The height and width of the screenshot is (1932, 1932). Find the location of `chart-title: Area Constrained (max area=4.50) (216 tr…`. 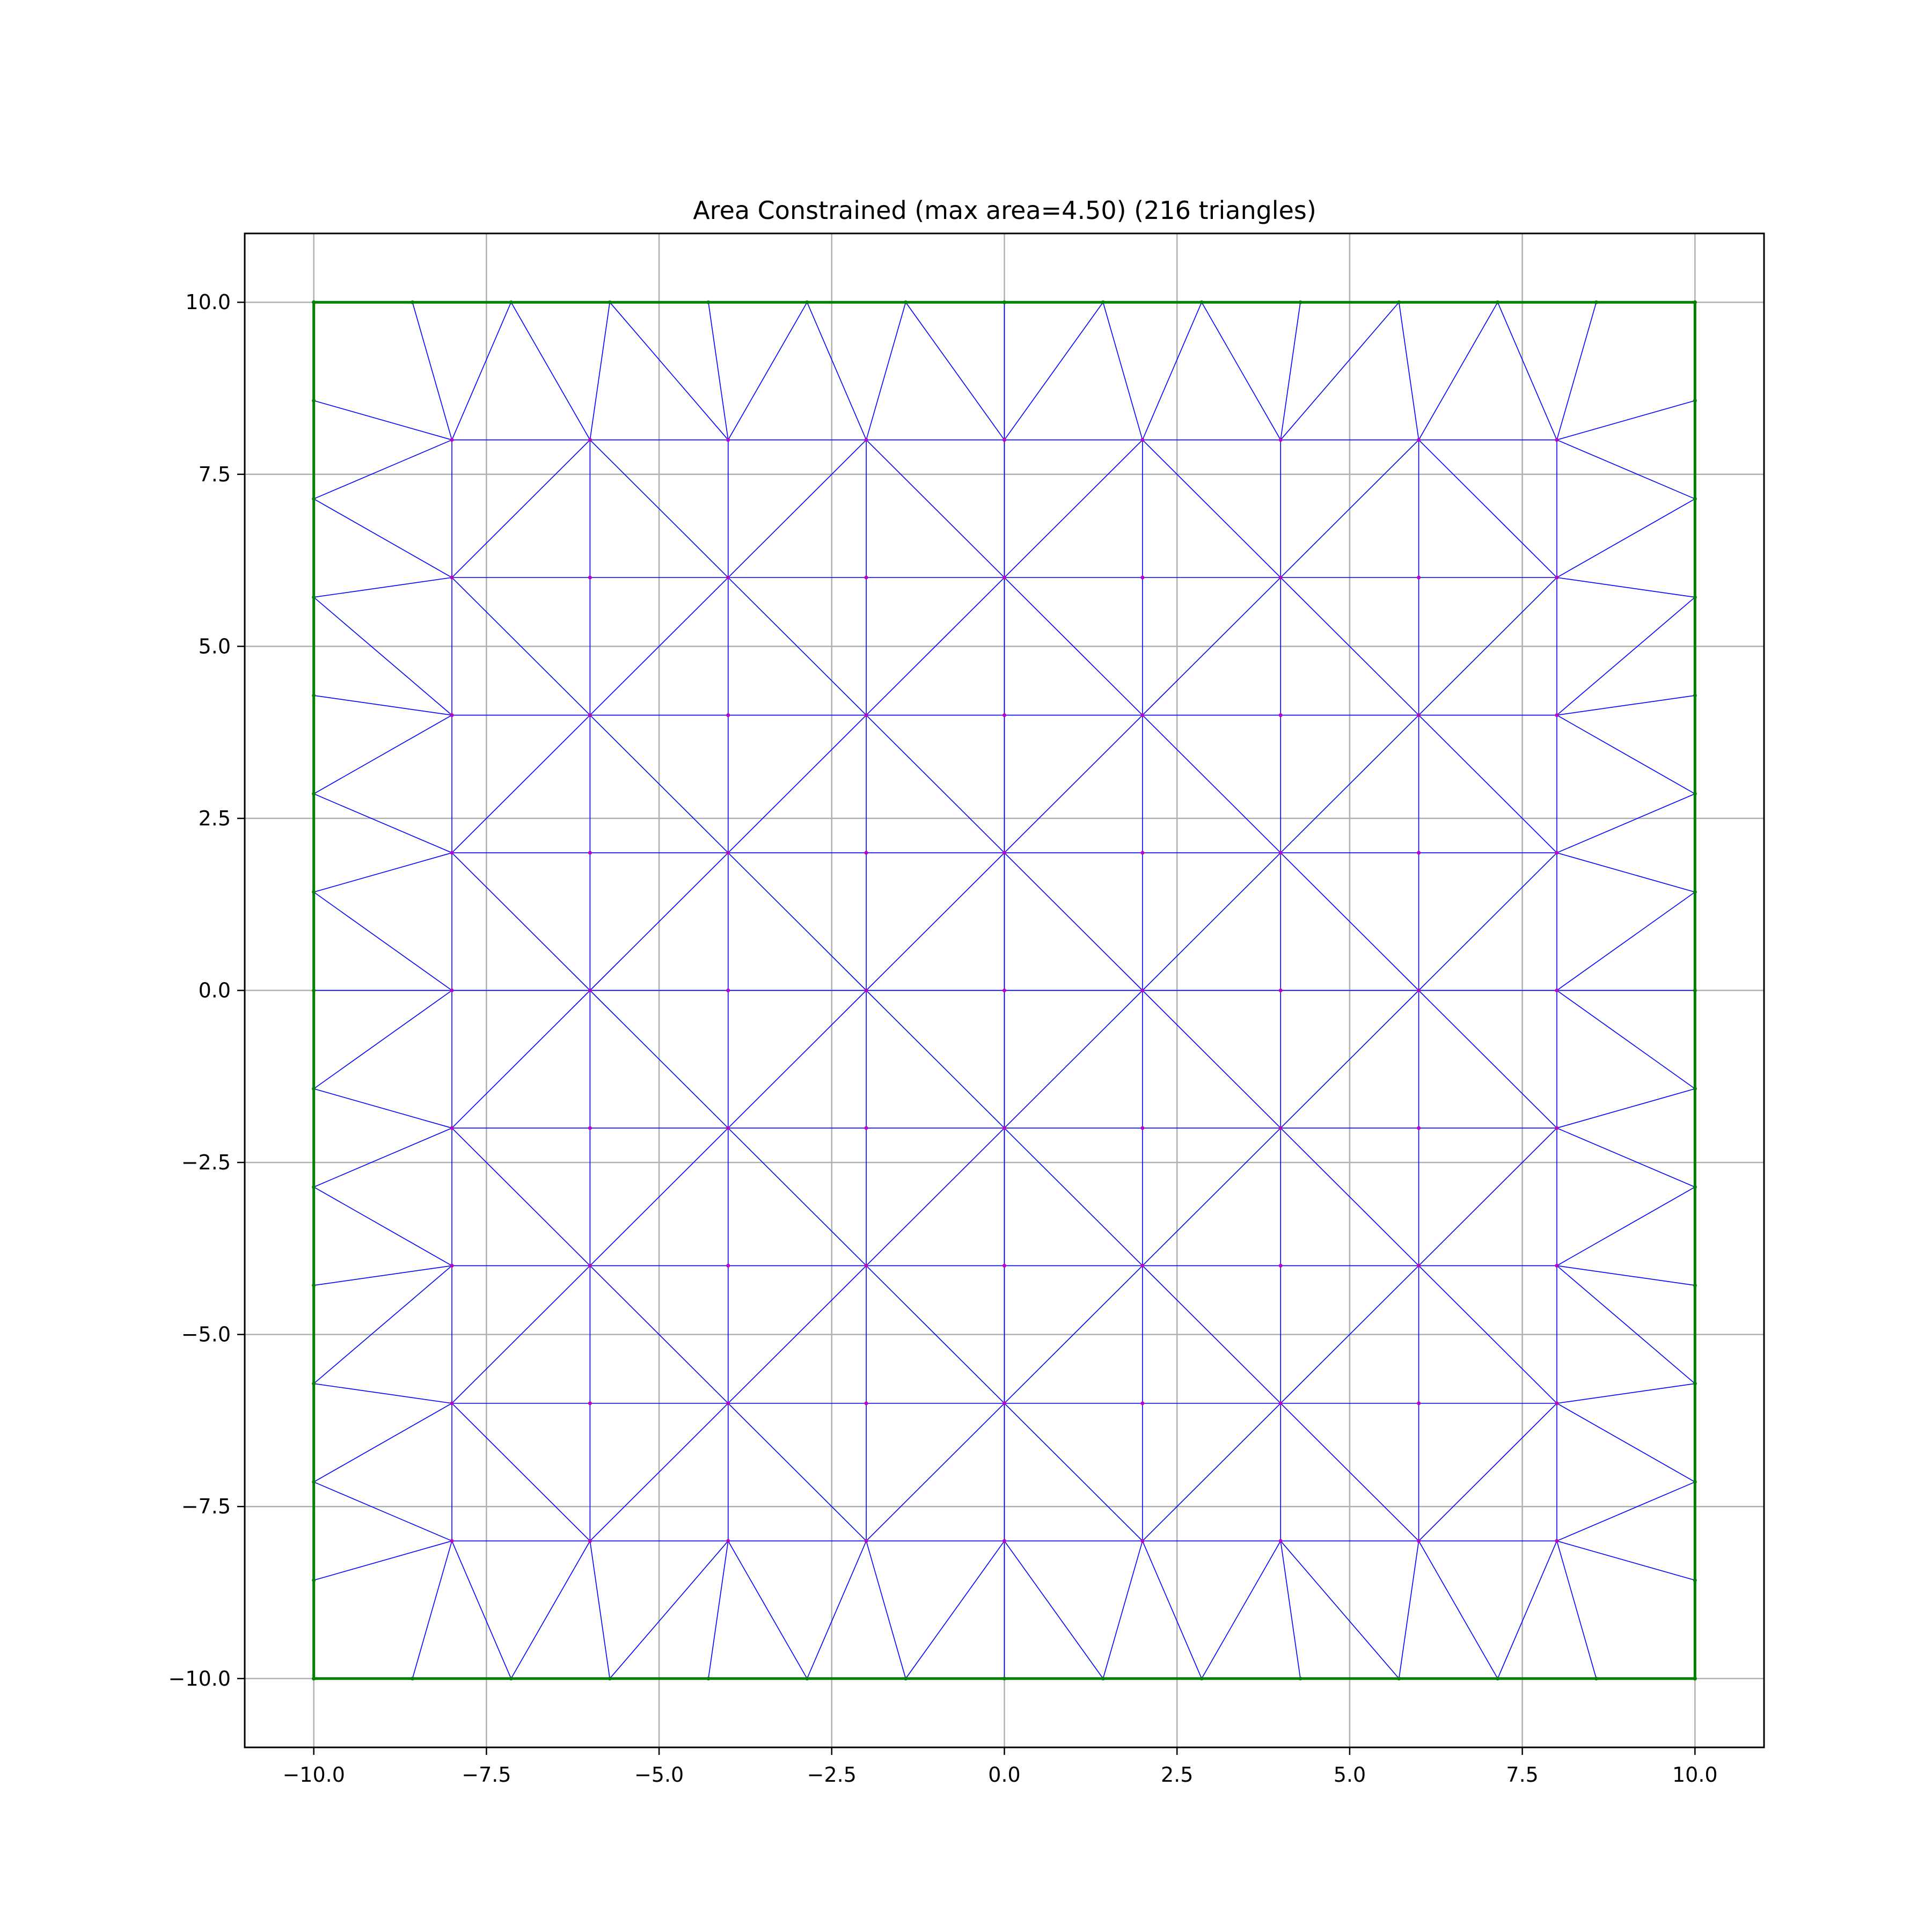

chart-title: Area Constrained (max area=4.50) (216 tr… is located at coordinates (1004, 210).